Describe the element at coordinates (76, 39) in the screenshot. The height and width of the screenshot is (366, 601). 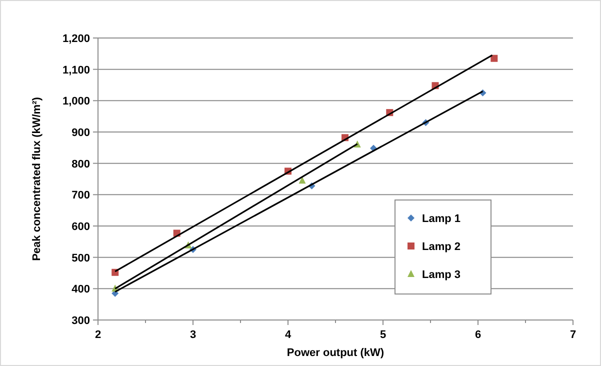
I see `y-tick-label: 1,200` at that location.